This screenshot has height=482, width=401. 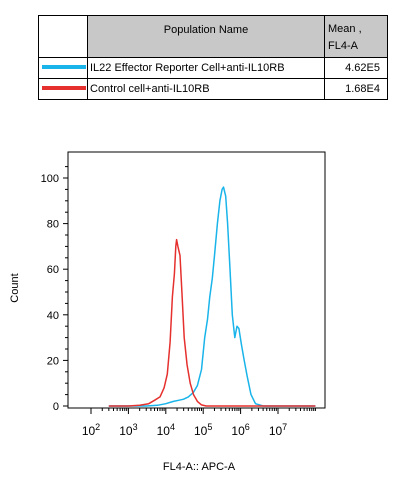 I want to click on legend-header-mean: Mean , FL4-A, so click(x=356, y=36).